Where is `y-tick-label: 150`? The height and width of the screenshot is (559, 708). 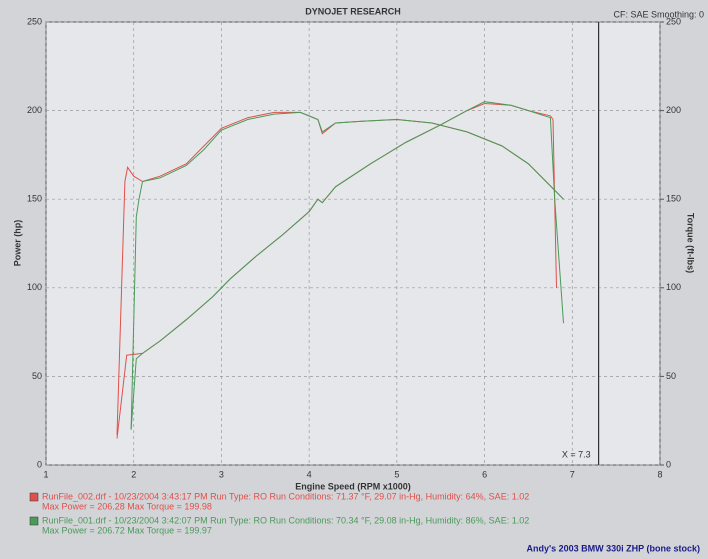 y-tick-label: 150 is located at coordinates (34, 199).